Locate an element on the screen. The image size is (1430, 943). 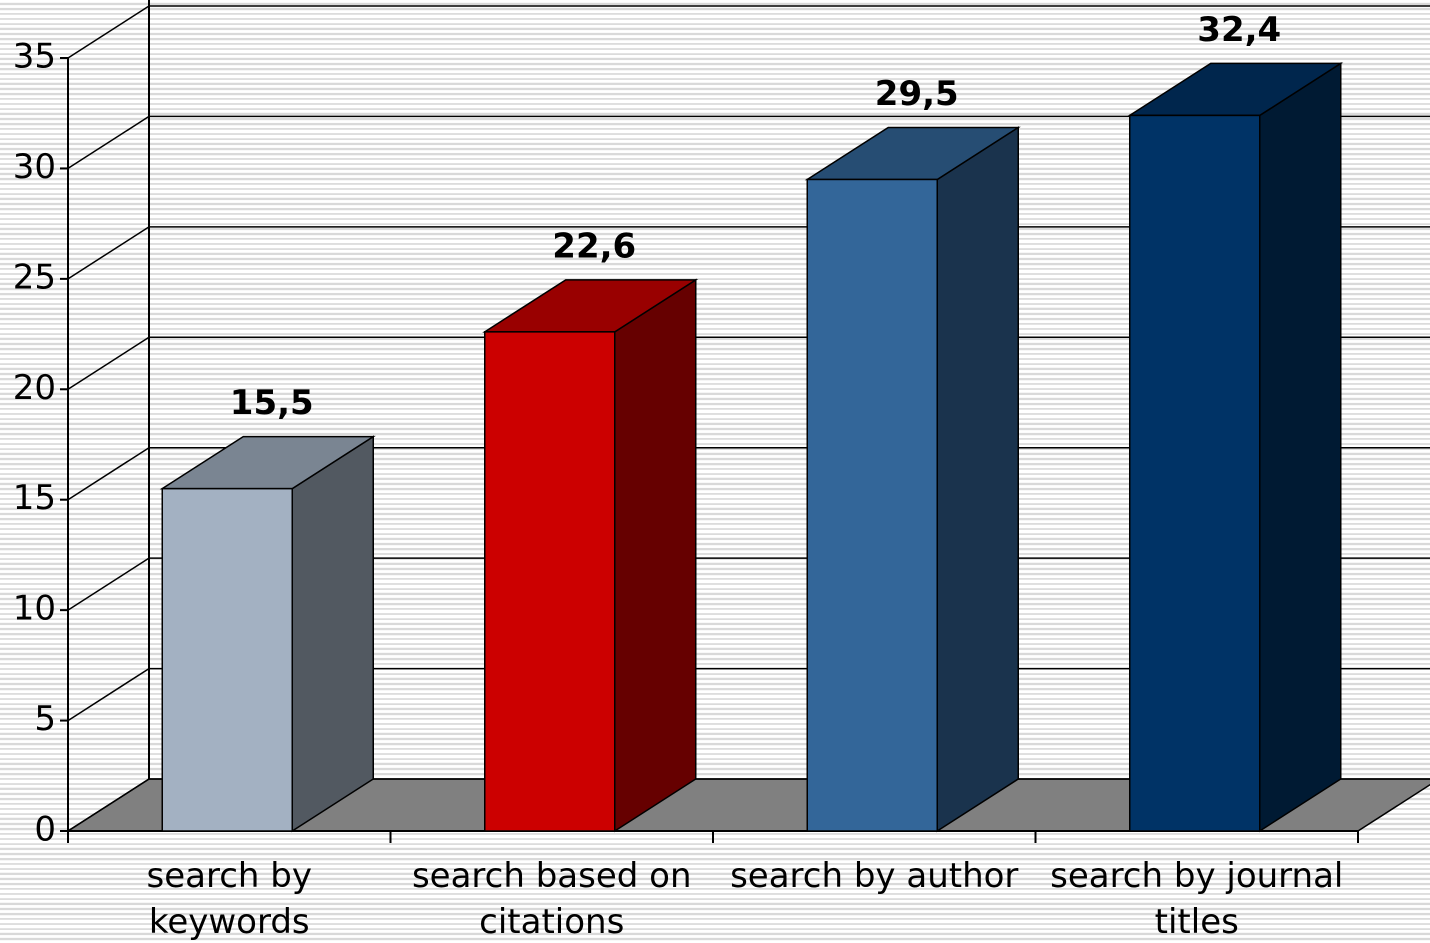
x-tick-label: search based on citations is located at coordinates (551, 899).